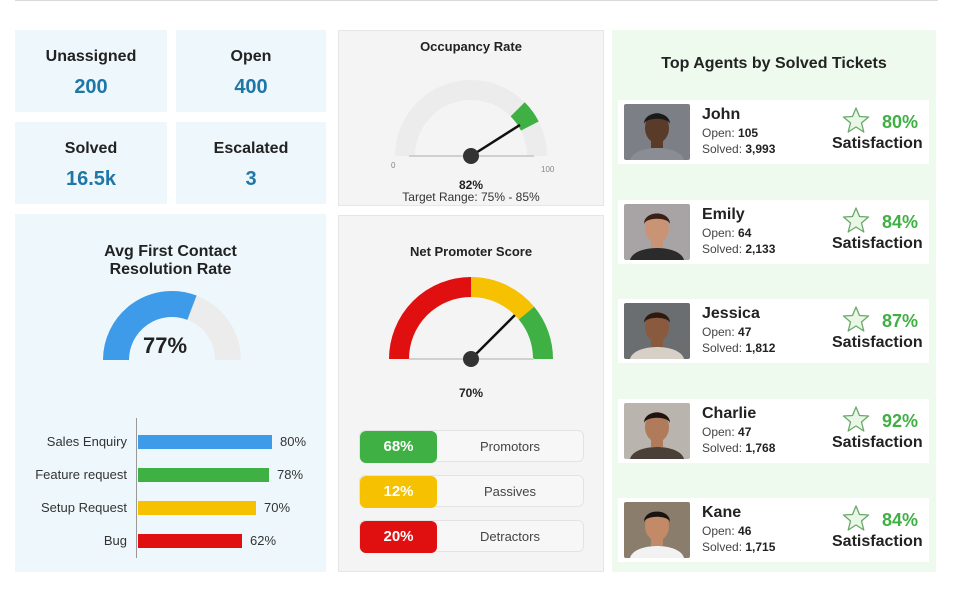  I want to click on nps-pill: 68%, so click(398, 447).